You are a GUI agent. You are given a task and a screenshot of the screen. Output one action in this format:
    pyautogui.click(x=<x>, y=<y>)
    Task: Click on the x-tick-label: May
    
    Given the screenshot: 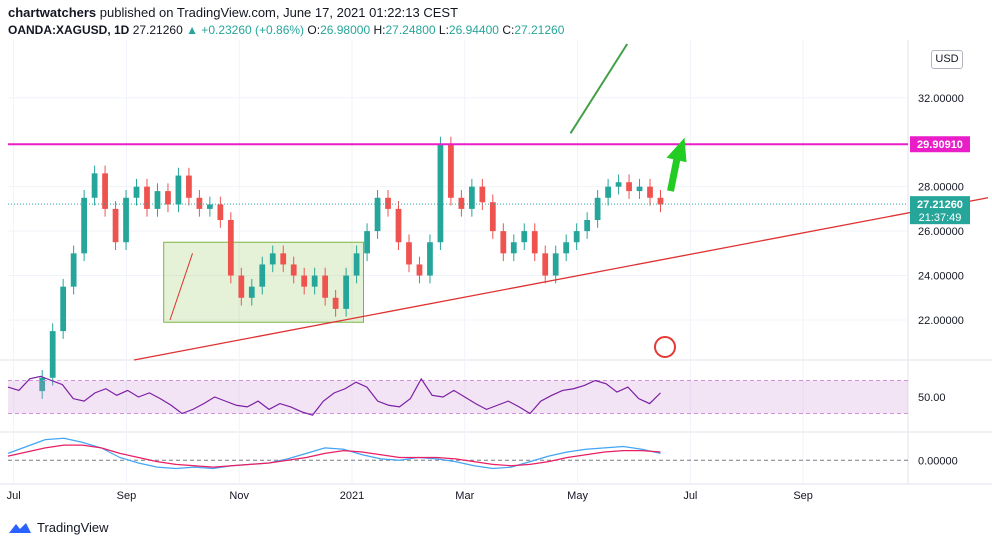 What is the action you would take?
    pyautogui.click(x=577, y=496)
    